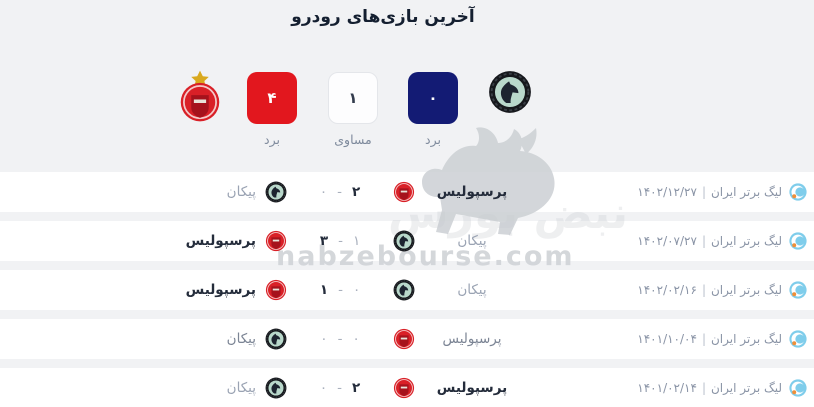  I want to click on away-team-name: پرسپولیس, so click(220, 290).